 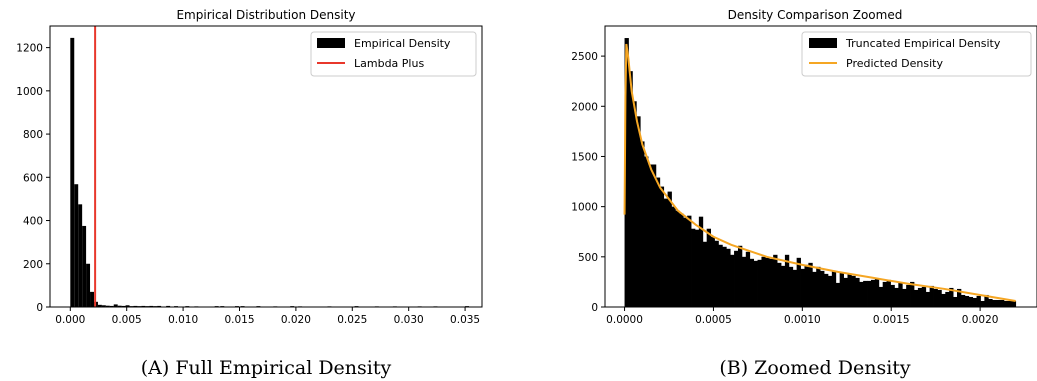 What do you see at coordinates (802, 320) in the screenshot?
I see `x-tick-label: 0.0010` at bounding box center [802, 320].